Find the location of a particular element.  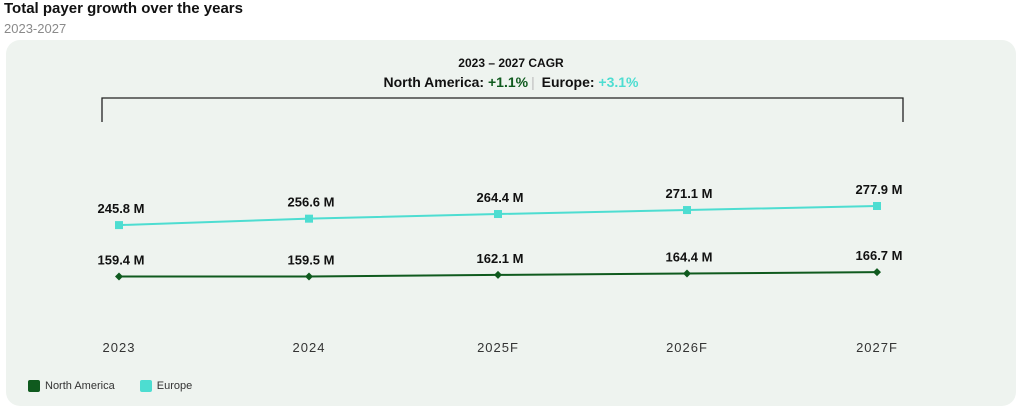

cagr-summary: North America: +1.1% | Europe: +3.1% is located at coordinates (511, 82).